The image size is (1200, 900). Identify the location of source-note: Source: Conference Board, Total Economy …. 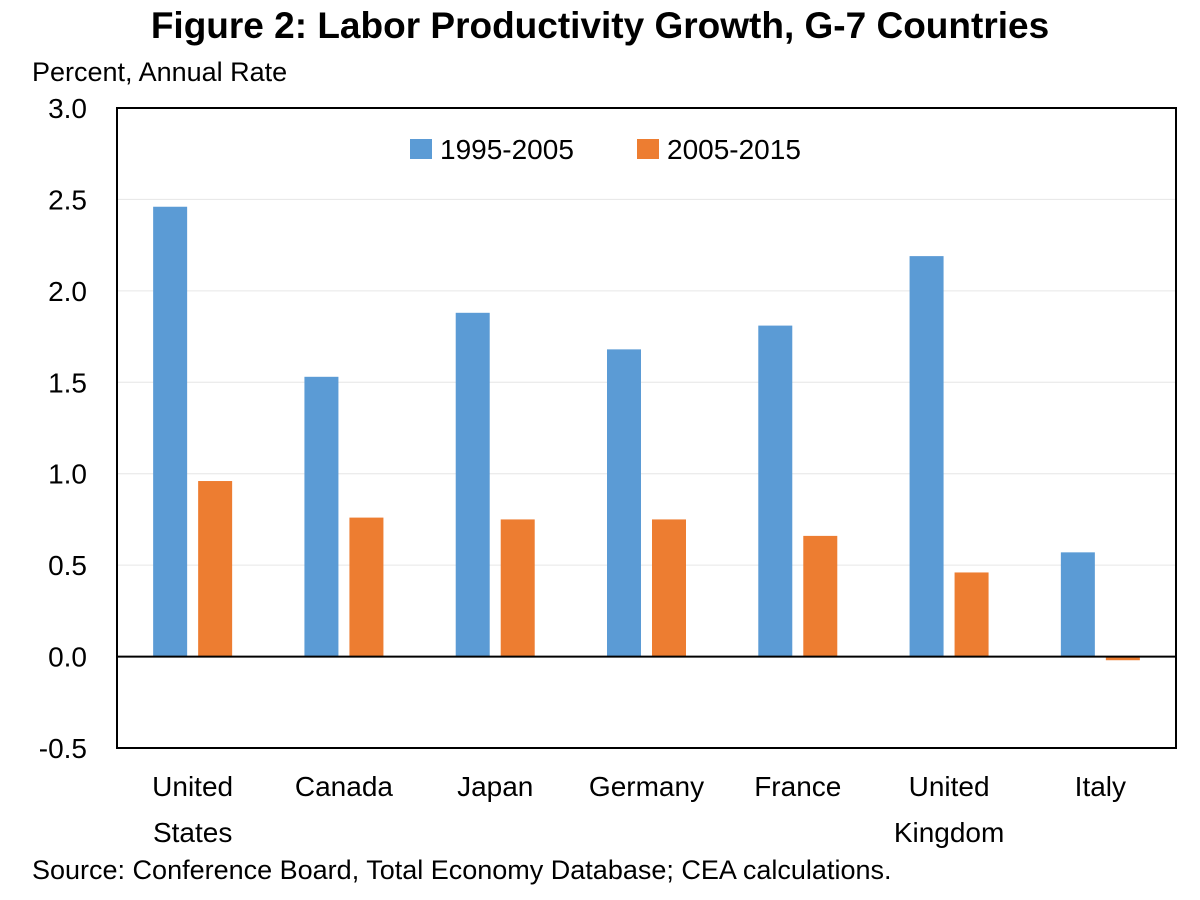
(462, 870).